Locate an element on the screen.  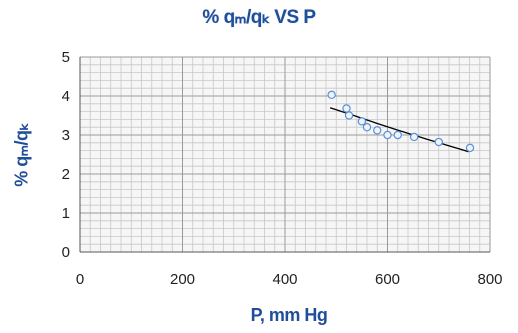
y-tick-label: 3 is located at coordinates (66, 135).